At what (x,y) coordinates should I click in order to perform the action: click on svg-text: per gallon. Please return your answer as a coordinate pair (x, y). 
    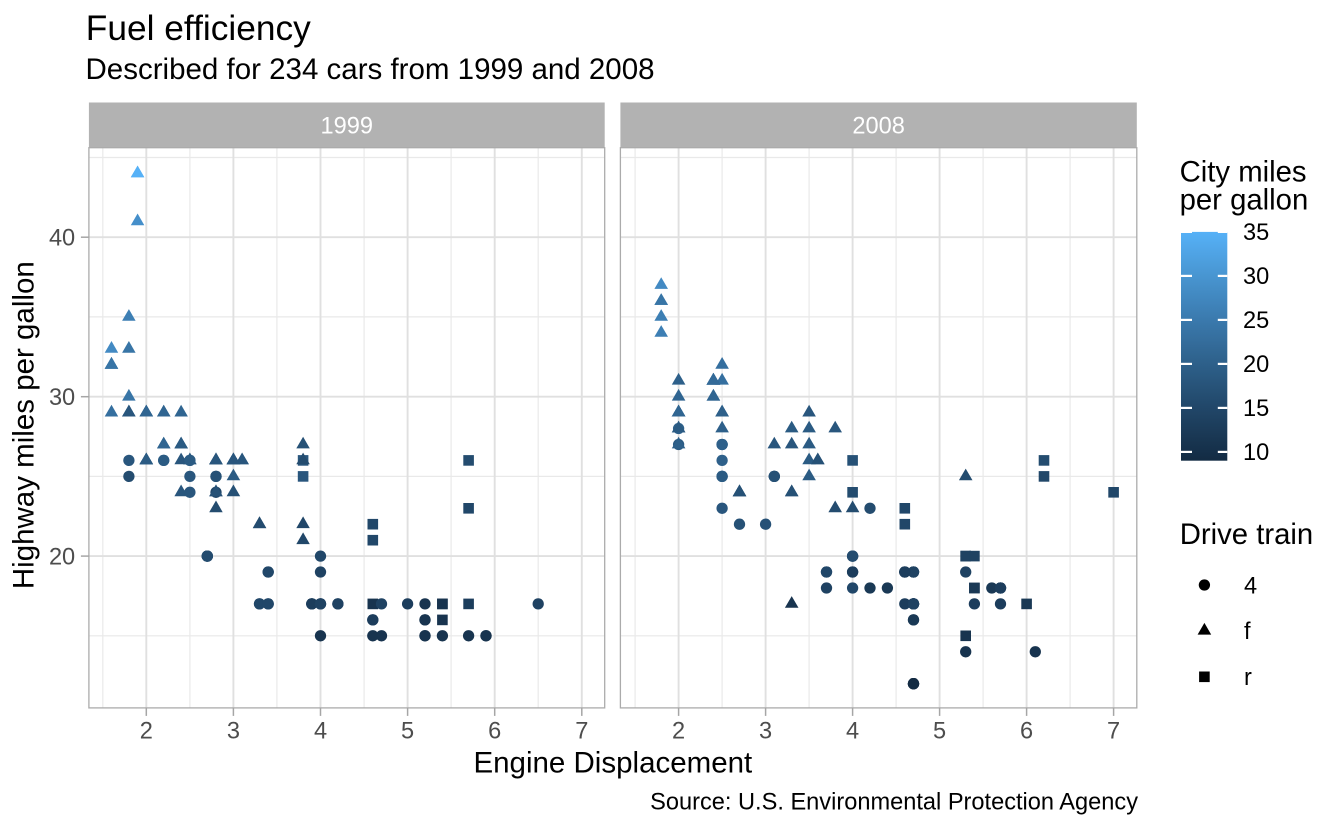
    Looking at the image, I should click on (1244, 200).